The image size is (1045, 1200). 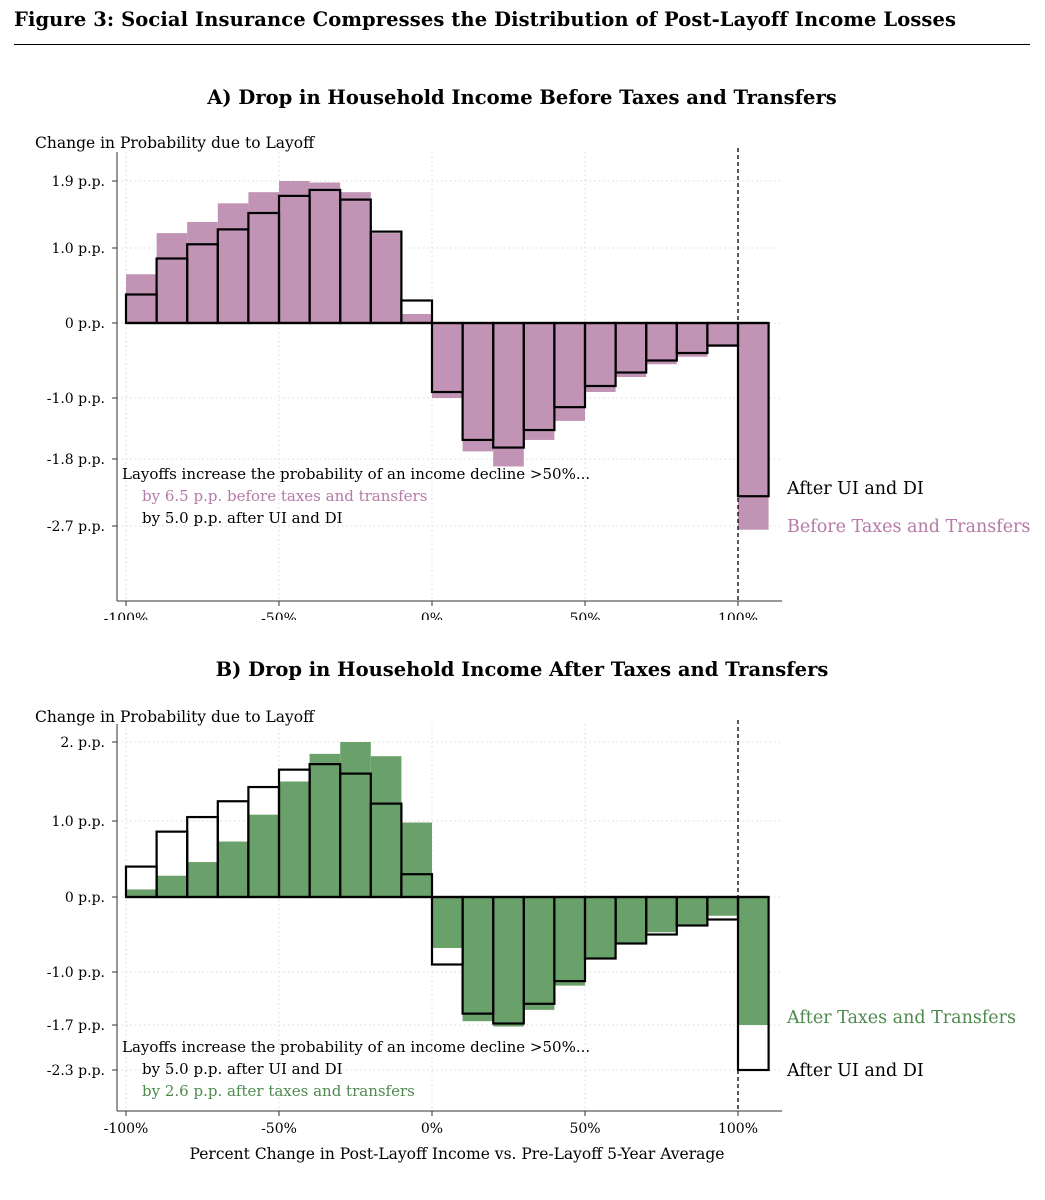 What do you see at coordinates (278, 1091) in the screenshot?
I see `annotation-line: by 2.6 p.p. after taxes and transfers` at bounding box center [278, 1091].